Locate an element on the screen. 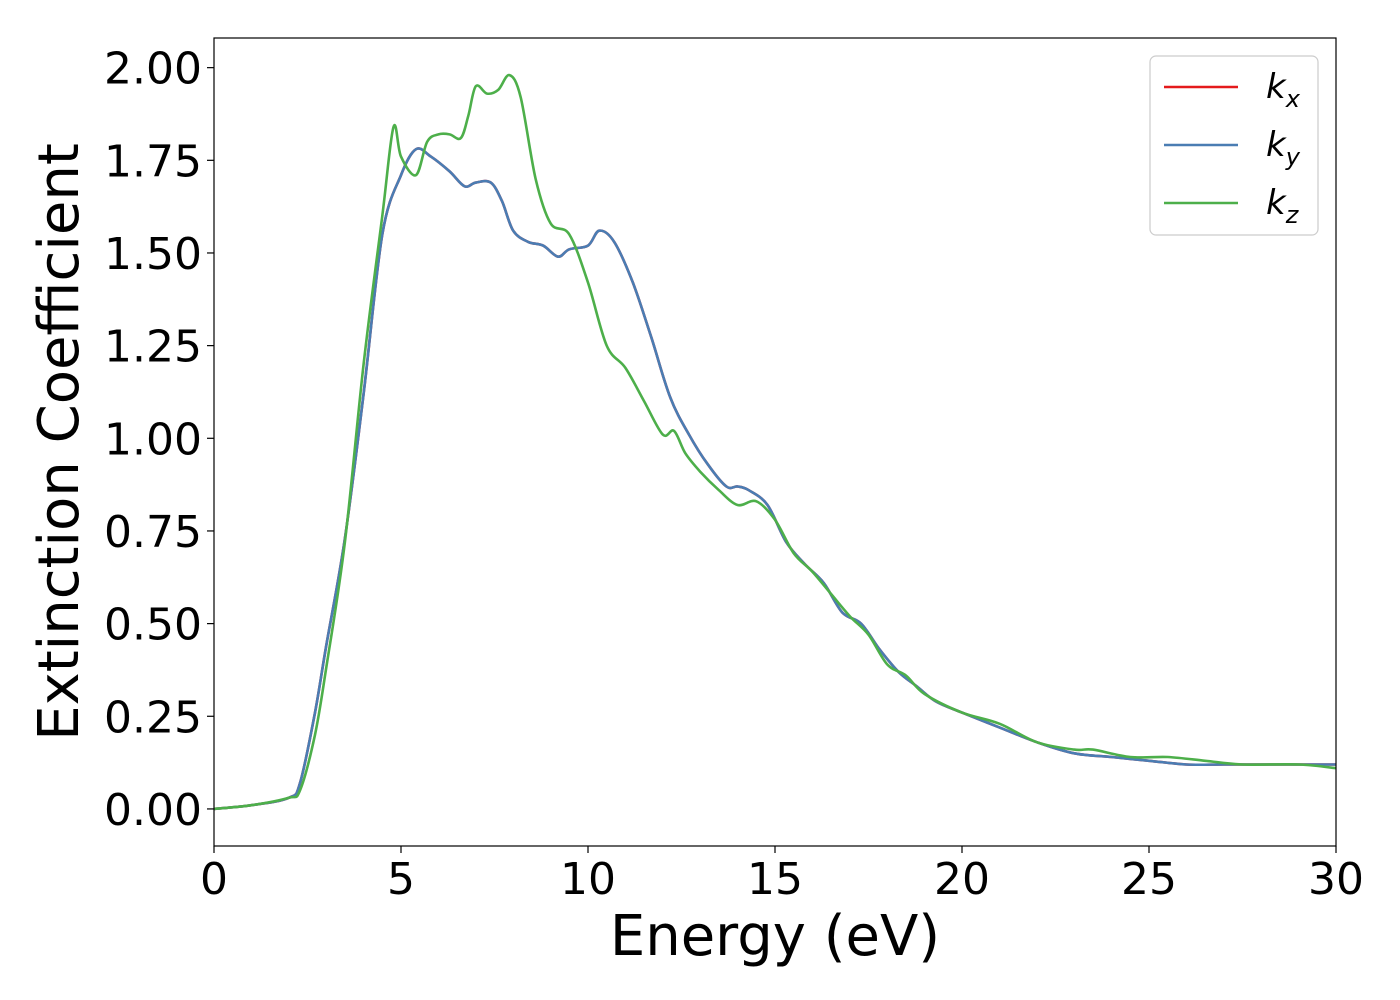 The image size is (1400, 1000). legend-label-kz: kz is located at coordinates (1283, 206).